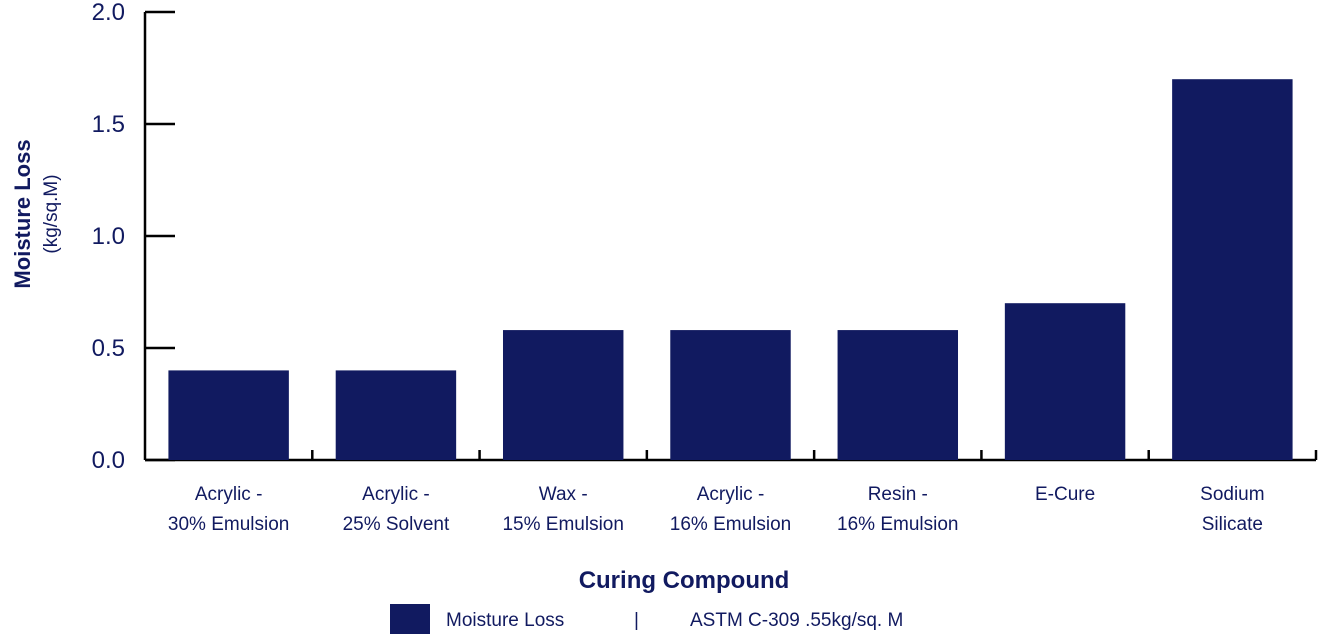  I want to click on y-axis-title: Moisture Loss, so click(22, 213).